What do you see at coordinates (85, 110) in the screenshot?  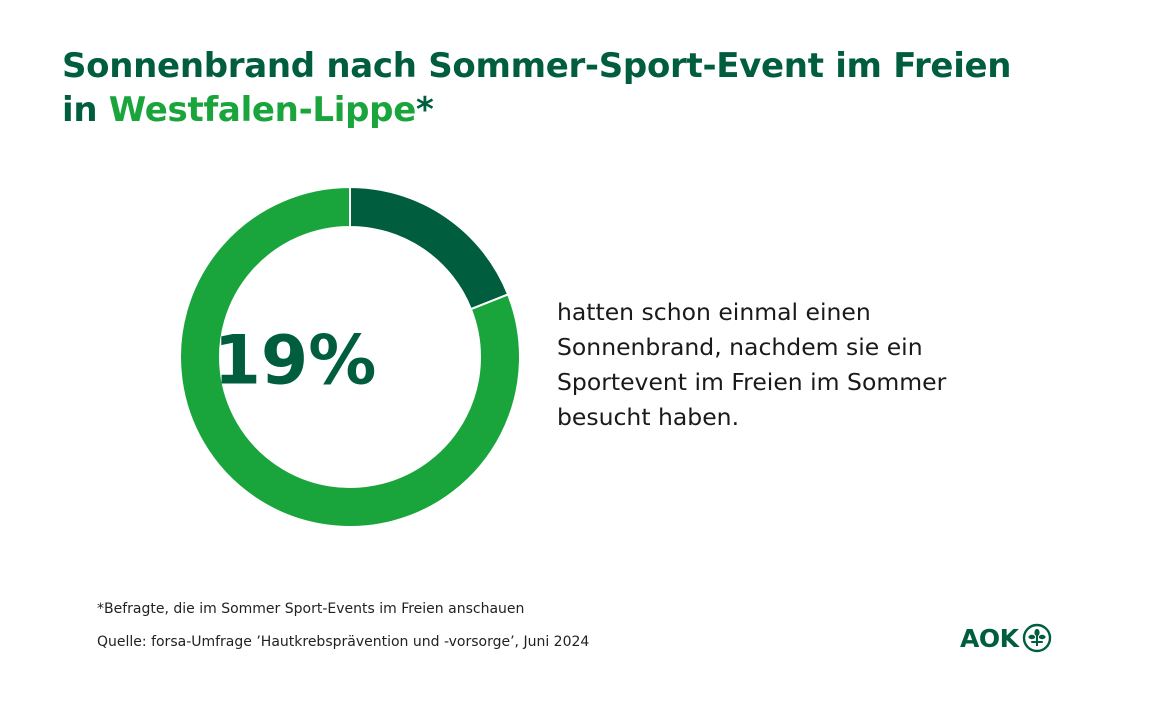 I see `title-line-2-prefix: in` at bounding box center [85, 110].